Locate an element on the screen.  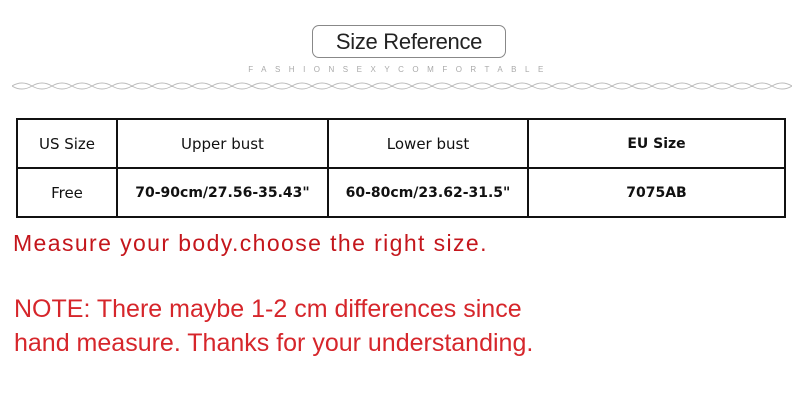
cell-eu-size: 7075AB is located at coordinates (656, 192).